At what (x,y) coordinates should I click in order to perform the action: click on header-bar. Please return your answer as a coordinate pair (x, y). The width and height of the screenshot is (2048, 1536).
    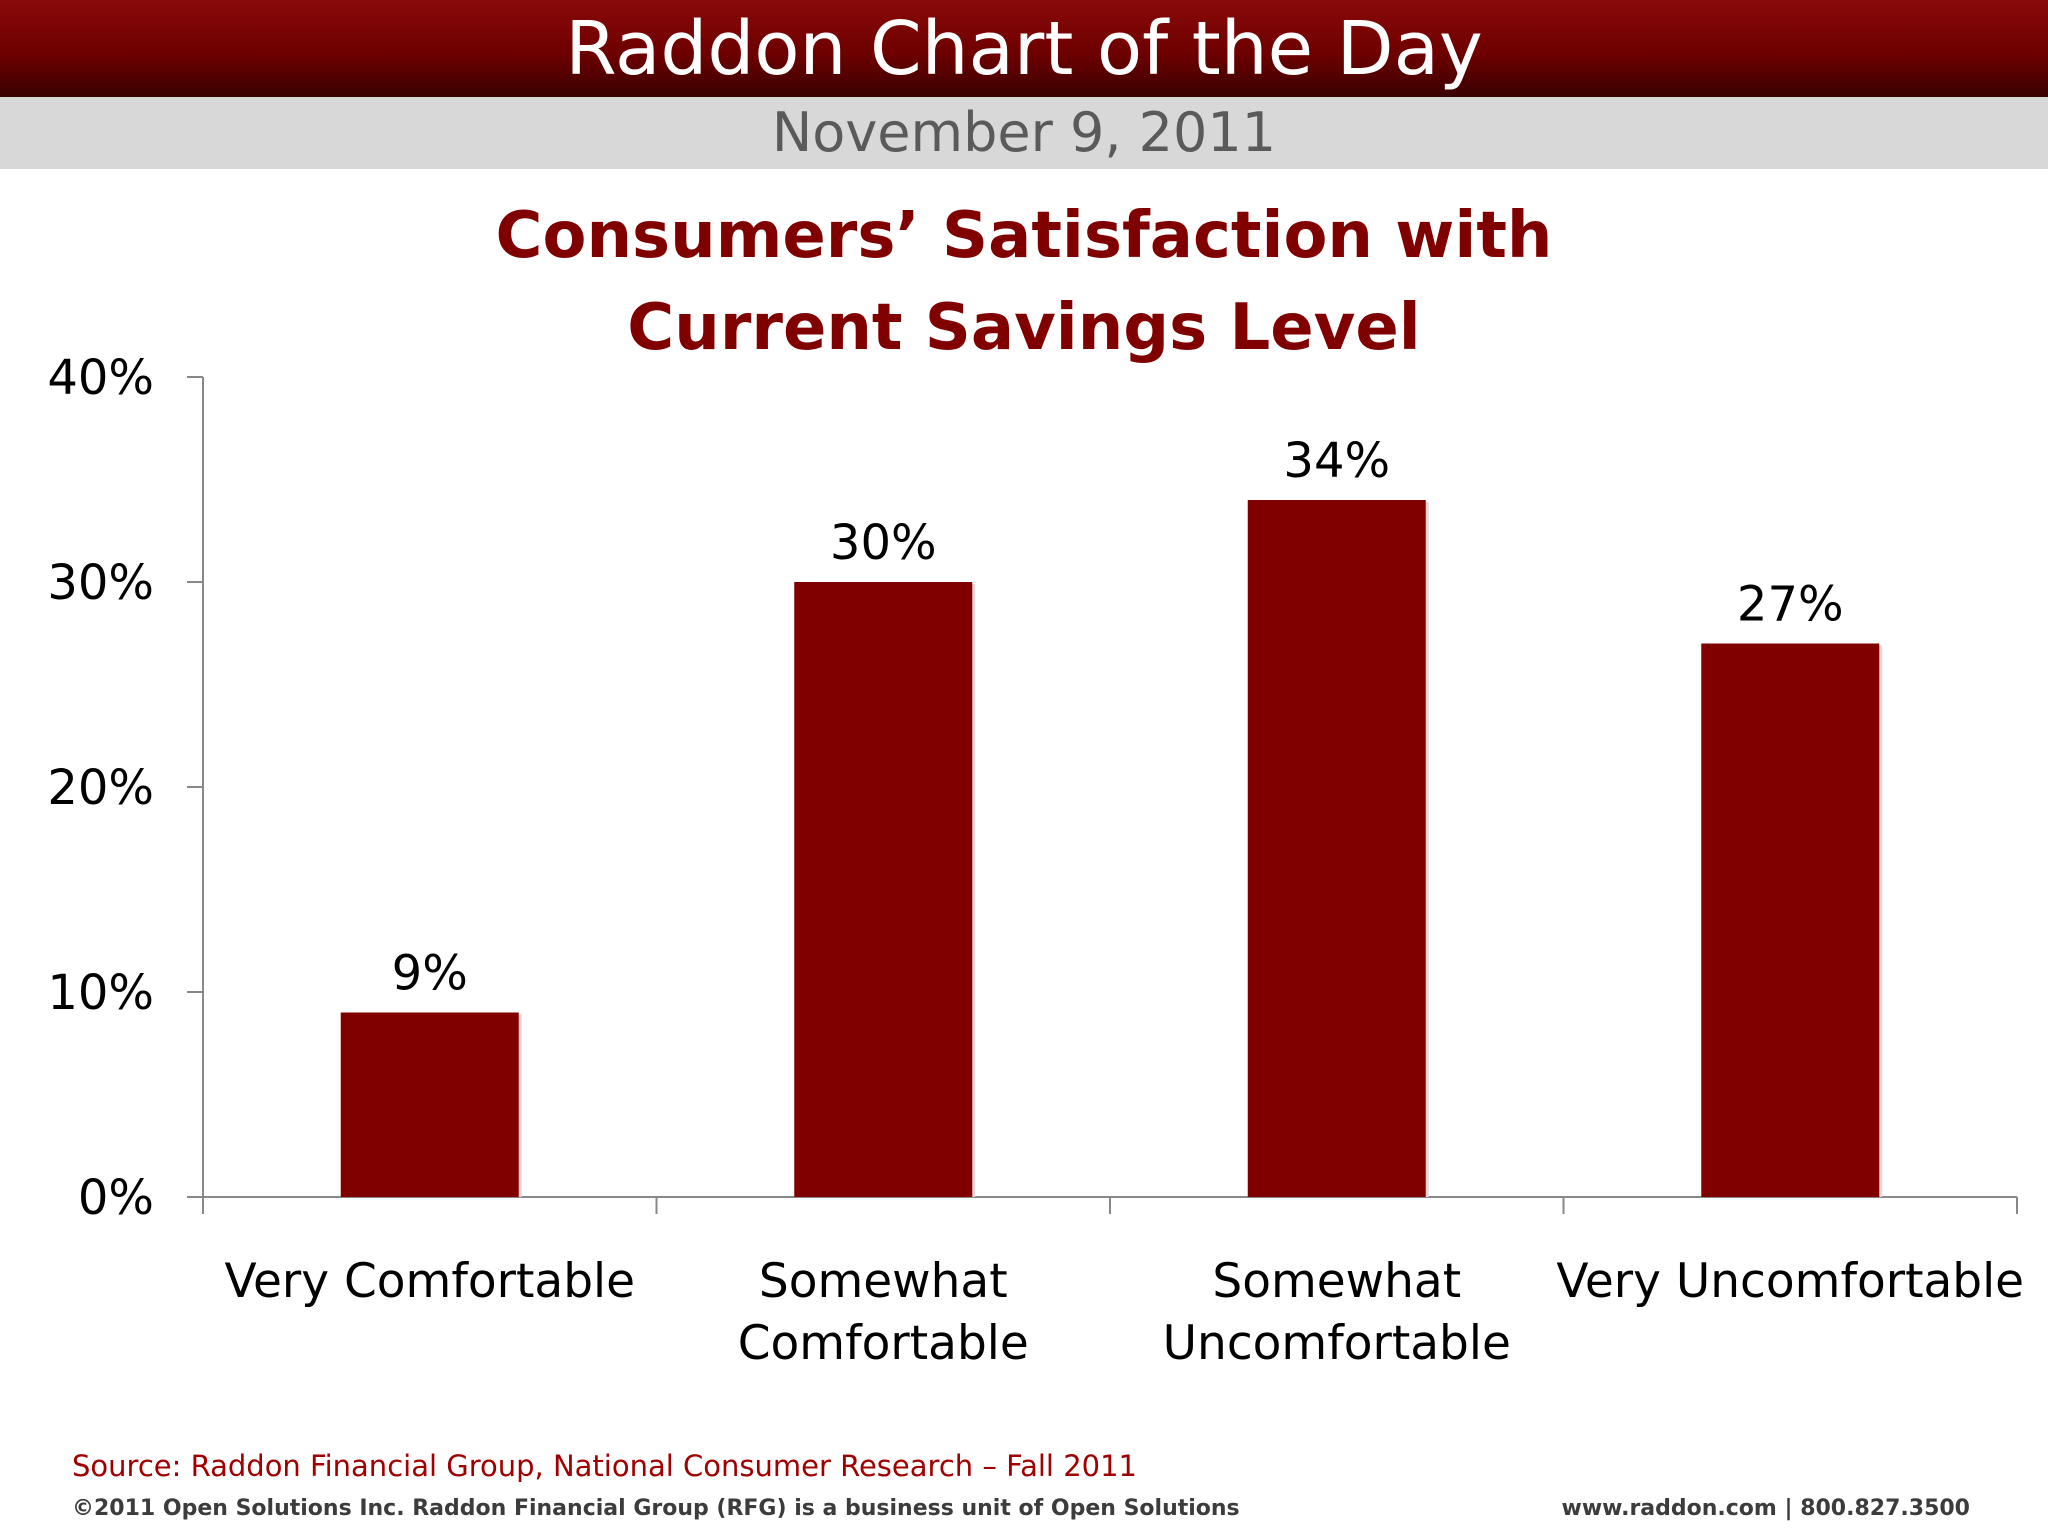
    Looking at the image, I should click on (1024, 48).